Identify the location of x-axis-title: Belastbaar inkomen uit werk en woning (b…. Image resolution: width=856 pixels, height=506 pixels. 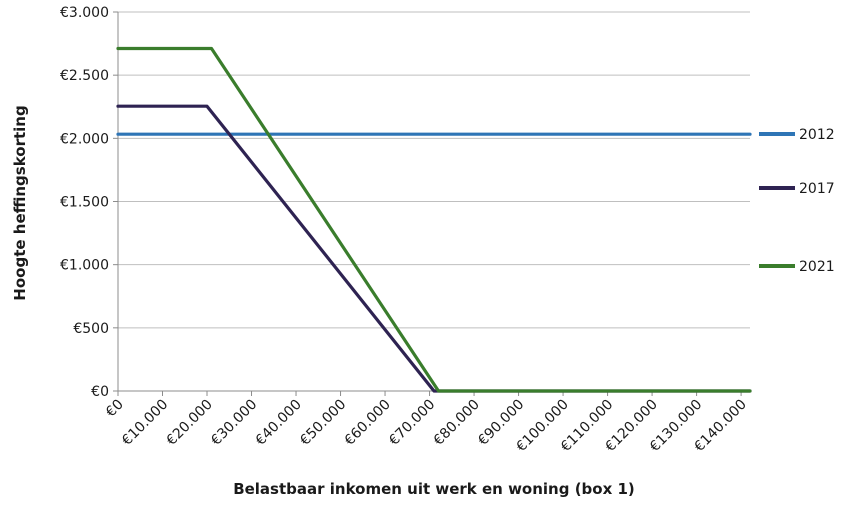
(434, 489).